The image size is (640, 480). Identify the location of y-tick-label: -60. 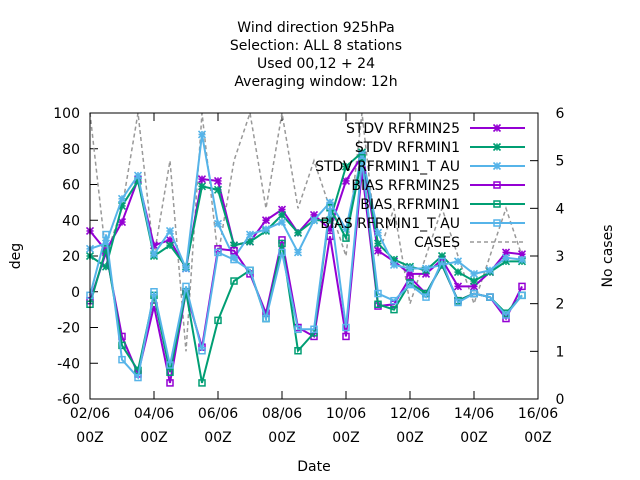
(68, 400).